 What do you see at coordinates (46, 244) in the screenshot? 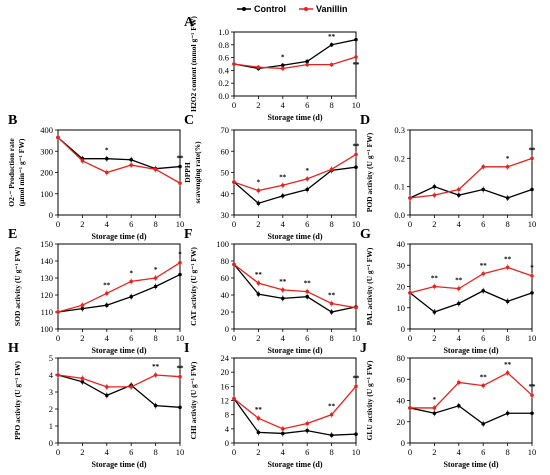
I see `y-tick-label: 150` at bounding box center [46, 244].